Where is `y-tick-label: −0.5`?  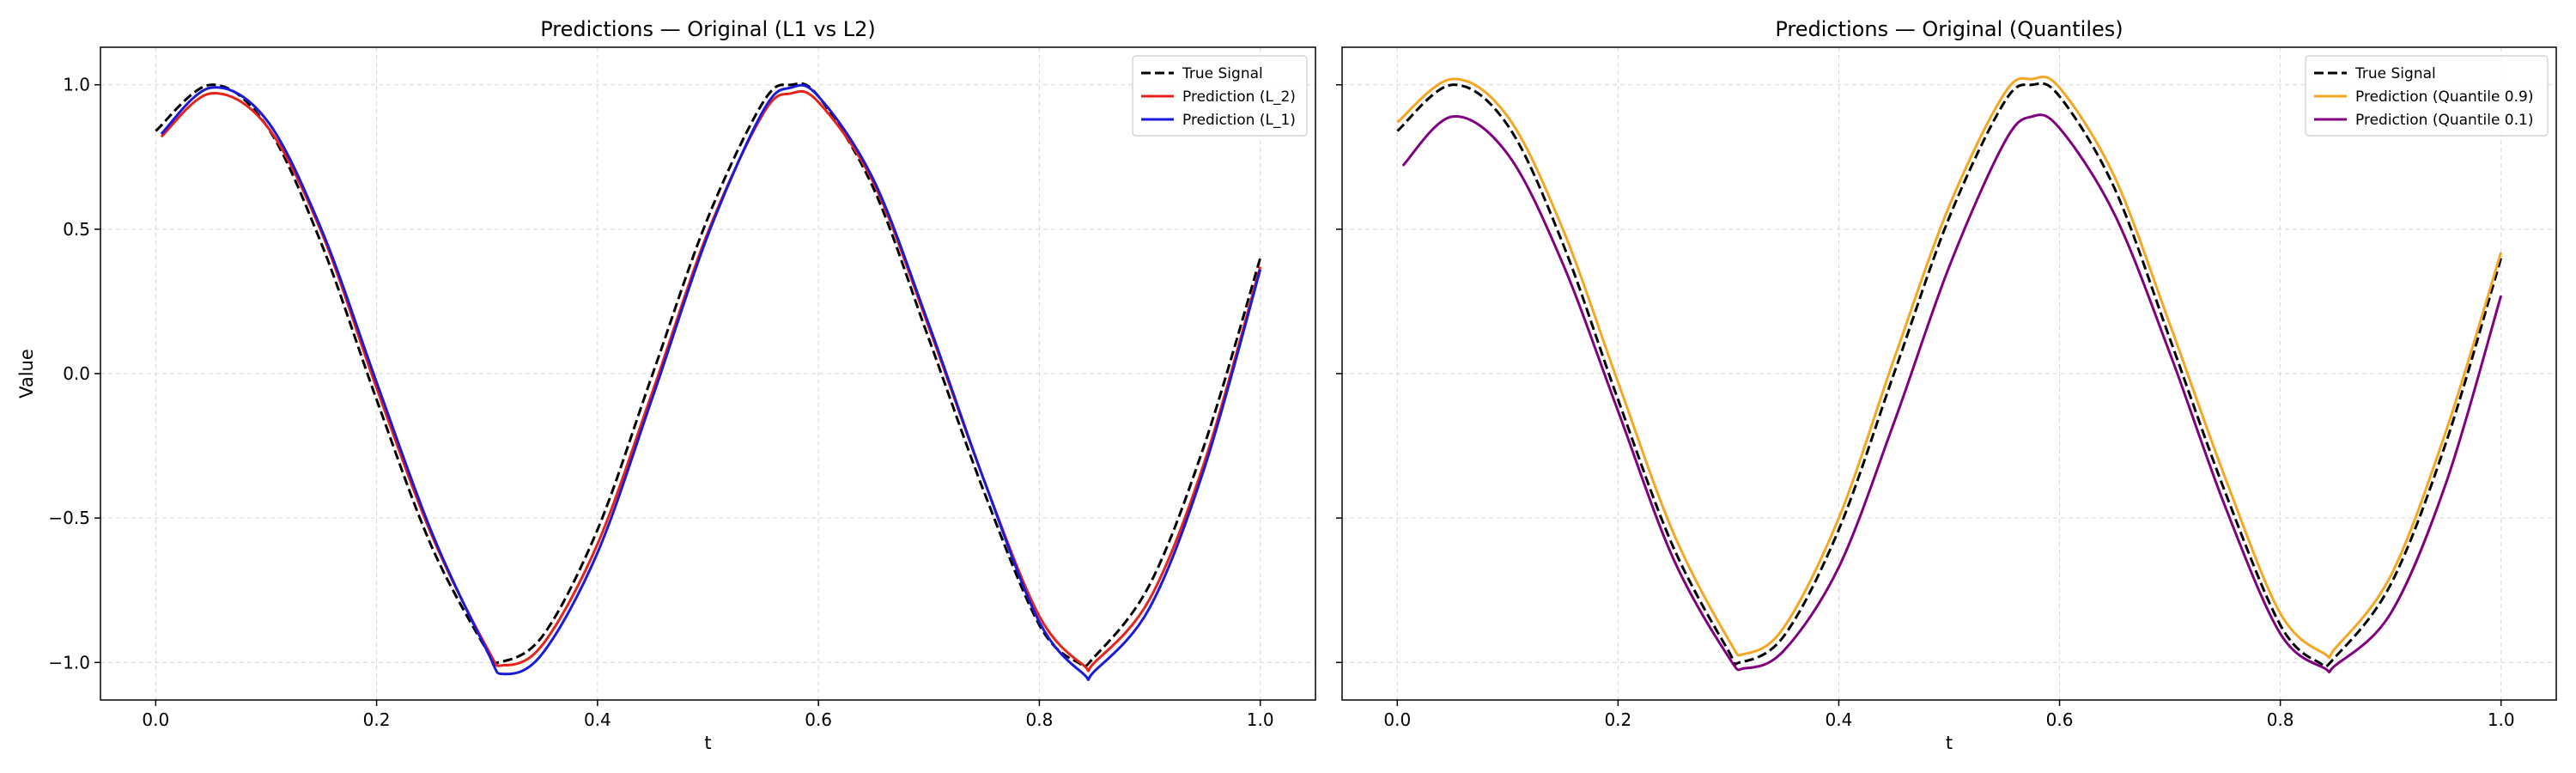 y-tick-label: −0.5 is located at coordinates (69, 518).